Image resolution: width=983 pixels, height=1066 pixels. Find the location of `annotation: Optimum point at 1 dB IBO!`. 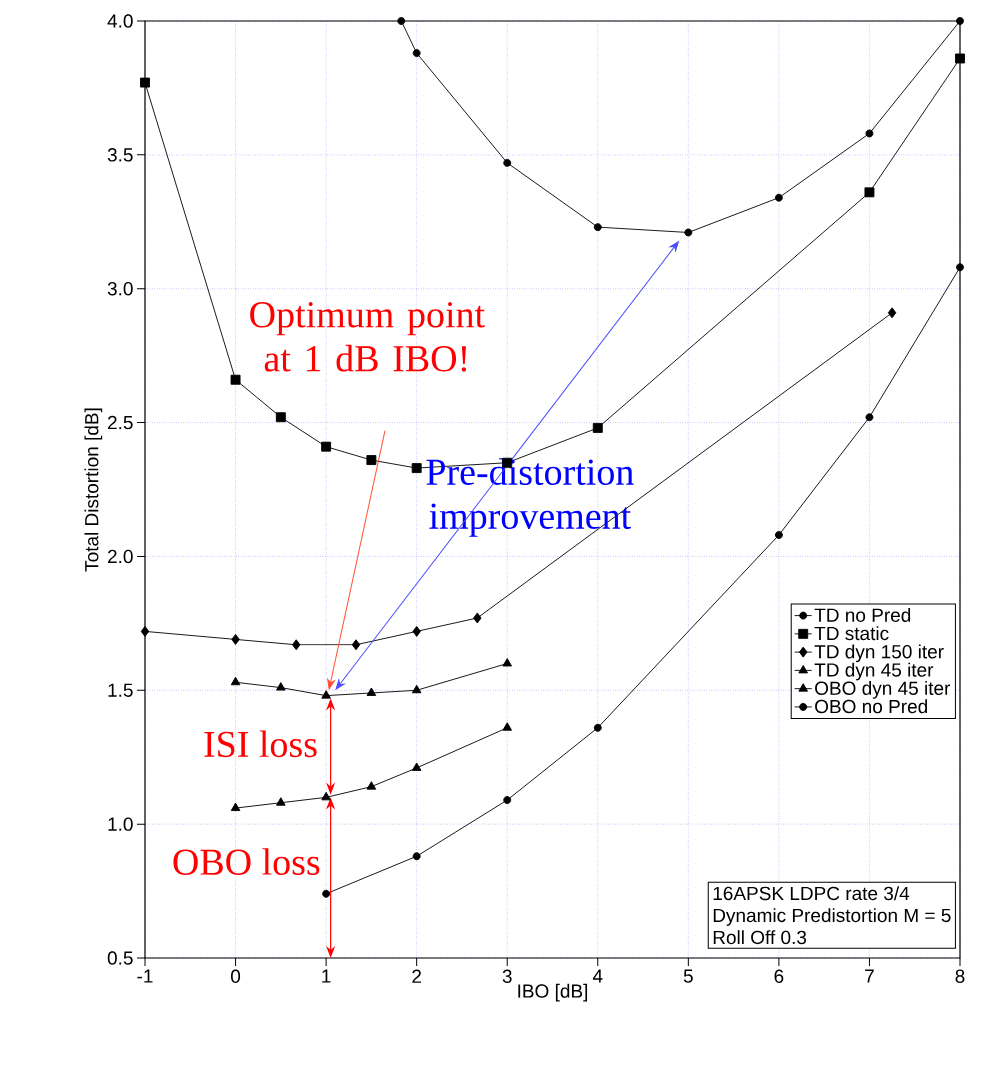

annotation: Optimum point at 1 dB IBO! is located at coordinates (367, 337).